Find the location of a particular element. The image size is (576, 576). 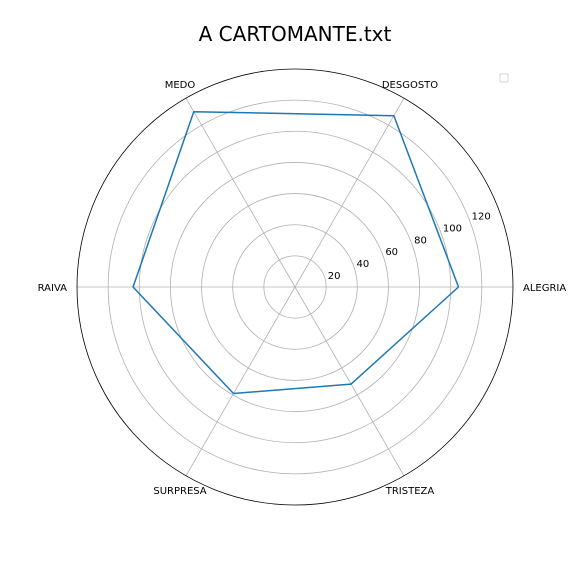

category-label-raiva: RAIVA is located at coordinates (53, 288).